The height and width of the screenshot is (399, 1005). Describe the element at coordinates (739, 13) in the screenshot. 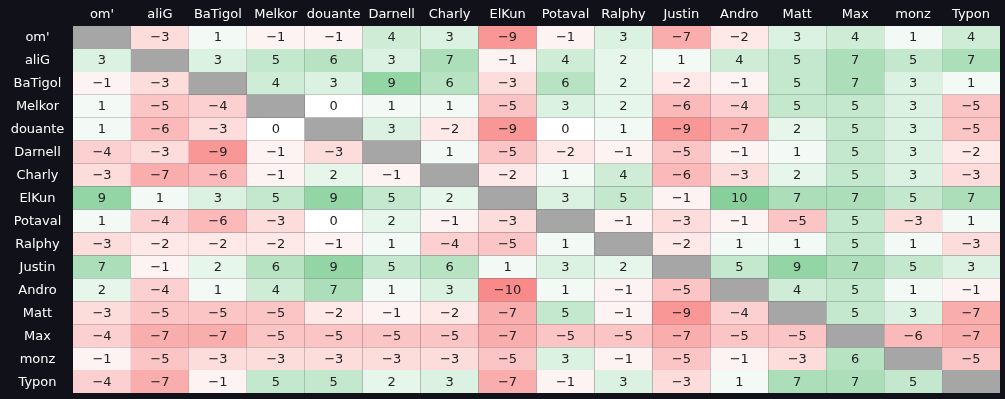

I see `x-tick-label: Andro` at that location.